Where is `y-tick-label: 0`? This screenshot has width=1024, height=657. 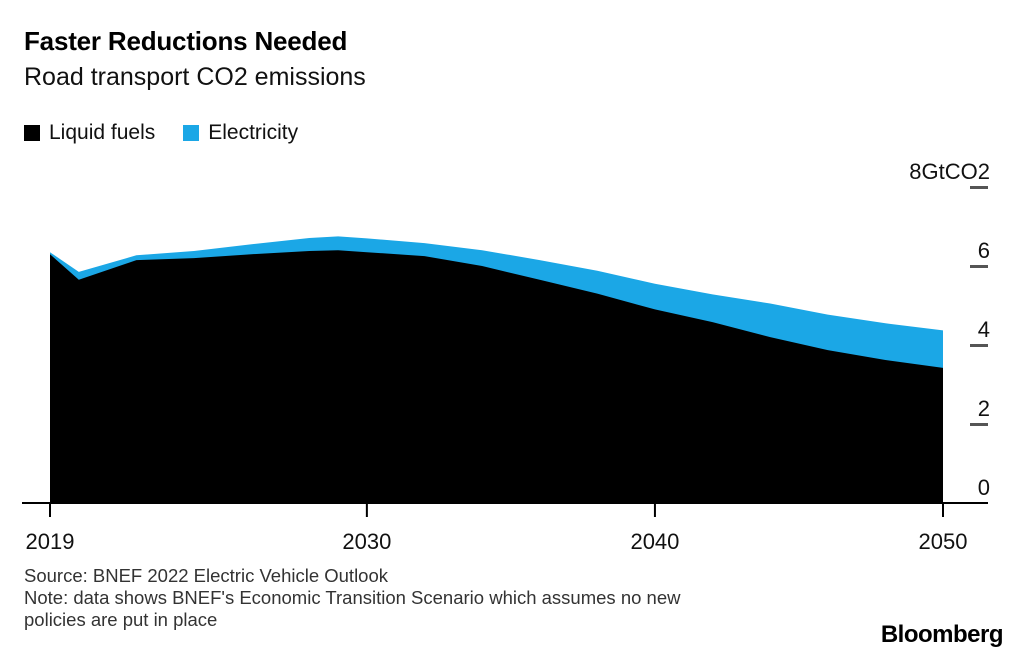 y-tick-label: 0 is located at coordinates (984, 487).